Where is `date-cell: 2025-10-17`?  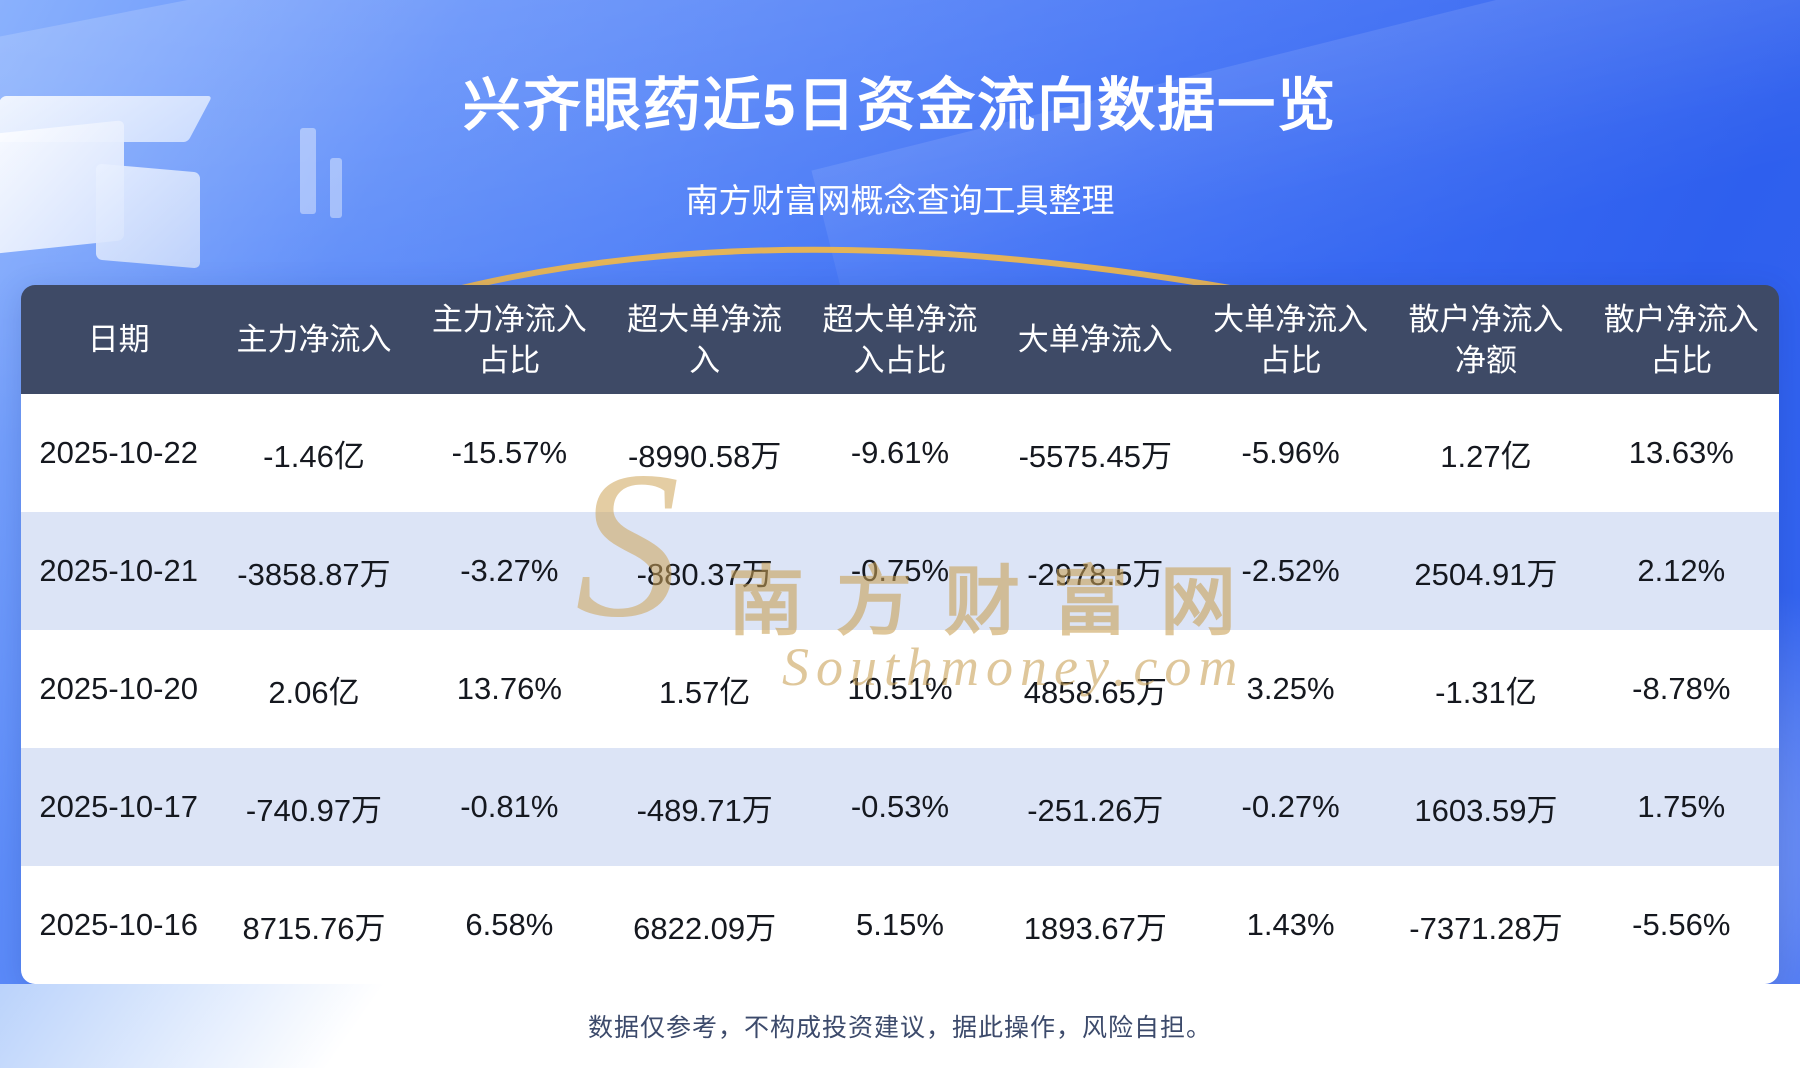 date-cell: 2025-10-17 is located at coordinates (118, 806).